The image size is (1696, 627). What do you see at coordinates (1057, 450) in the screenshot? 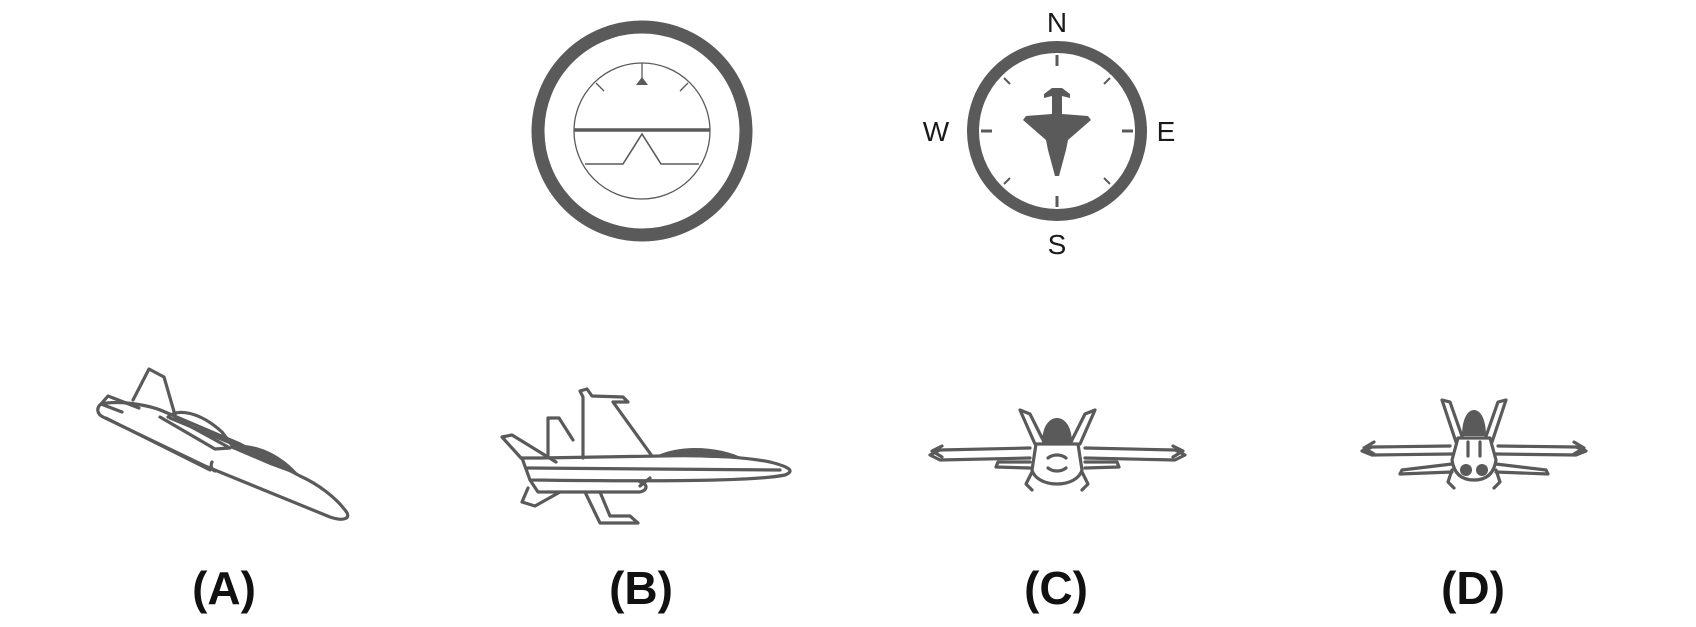
I see `jet-icon-option-c` at bounding box center [1057, 450].